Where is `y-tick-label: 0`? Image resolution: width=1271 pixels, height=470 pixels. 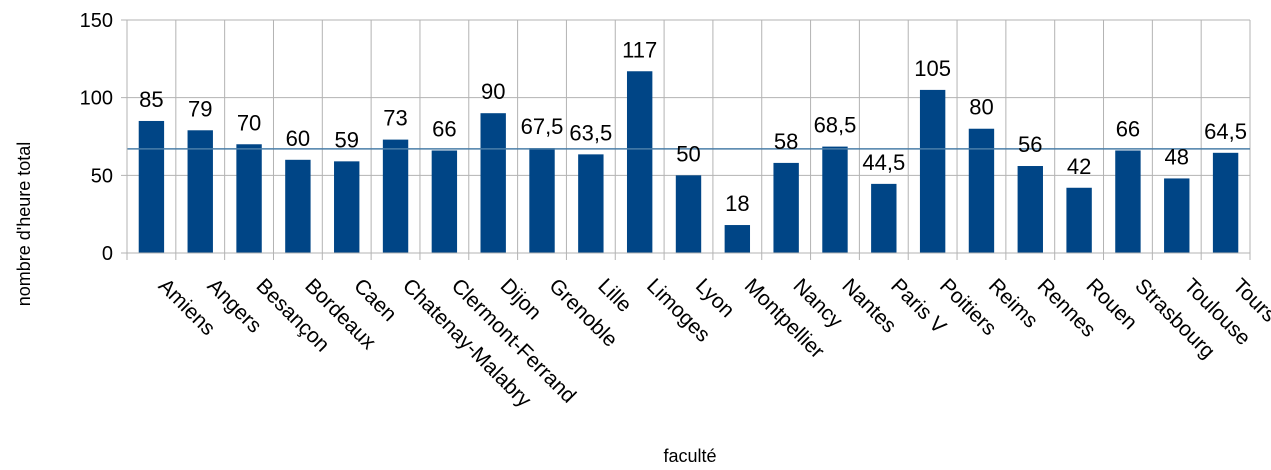
y-tick-label: 0 is located at coordinates (107, 254).